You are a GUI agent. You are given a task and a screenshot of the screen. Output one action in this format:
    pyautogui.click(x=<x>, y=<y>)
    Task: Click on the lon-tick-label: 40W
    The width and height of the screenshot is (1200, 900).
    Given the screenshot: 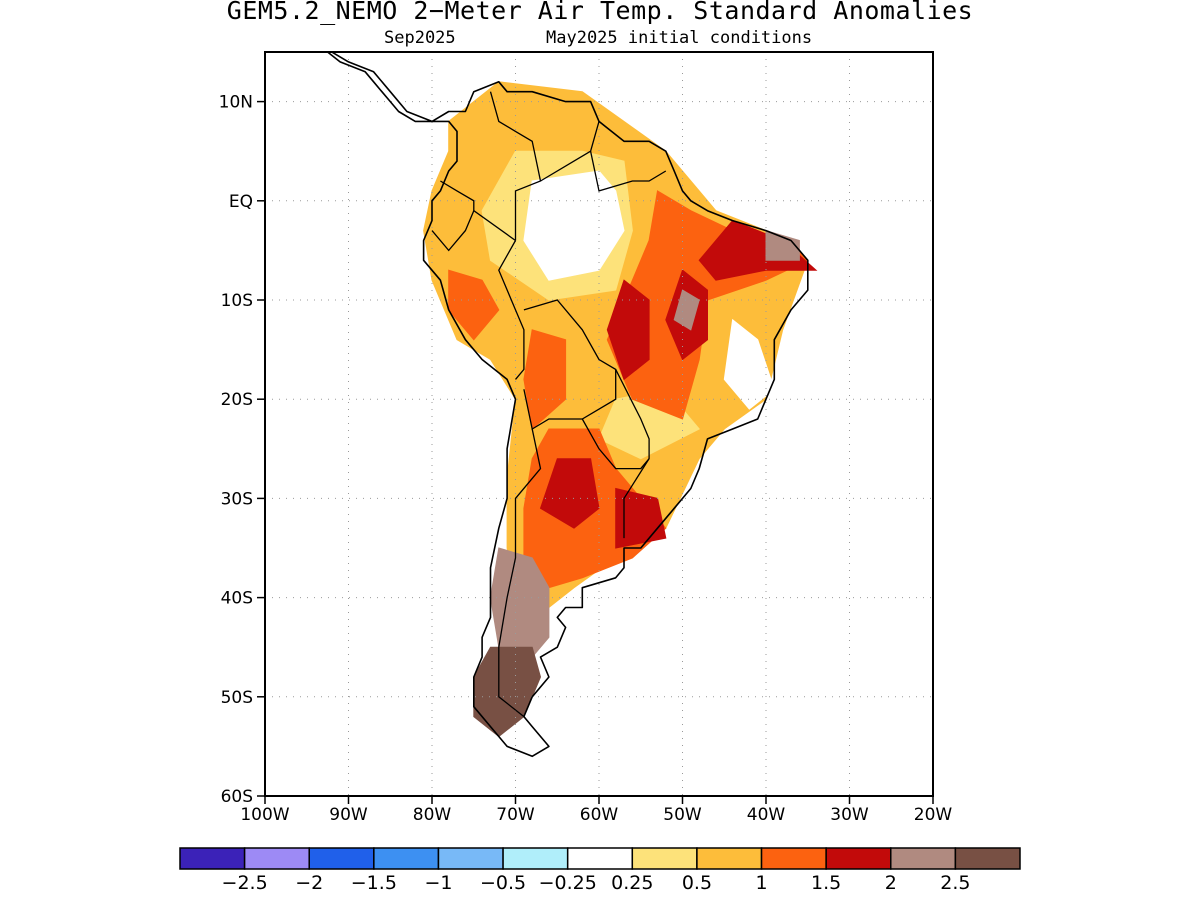 What is the action you would take?
    pyautogui.click(x=766, y=815)
    